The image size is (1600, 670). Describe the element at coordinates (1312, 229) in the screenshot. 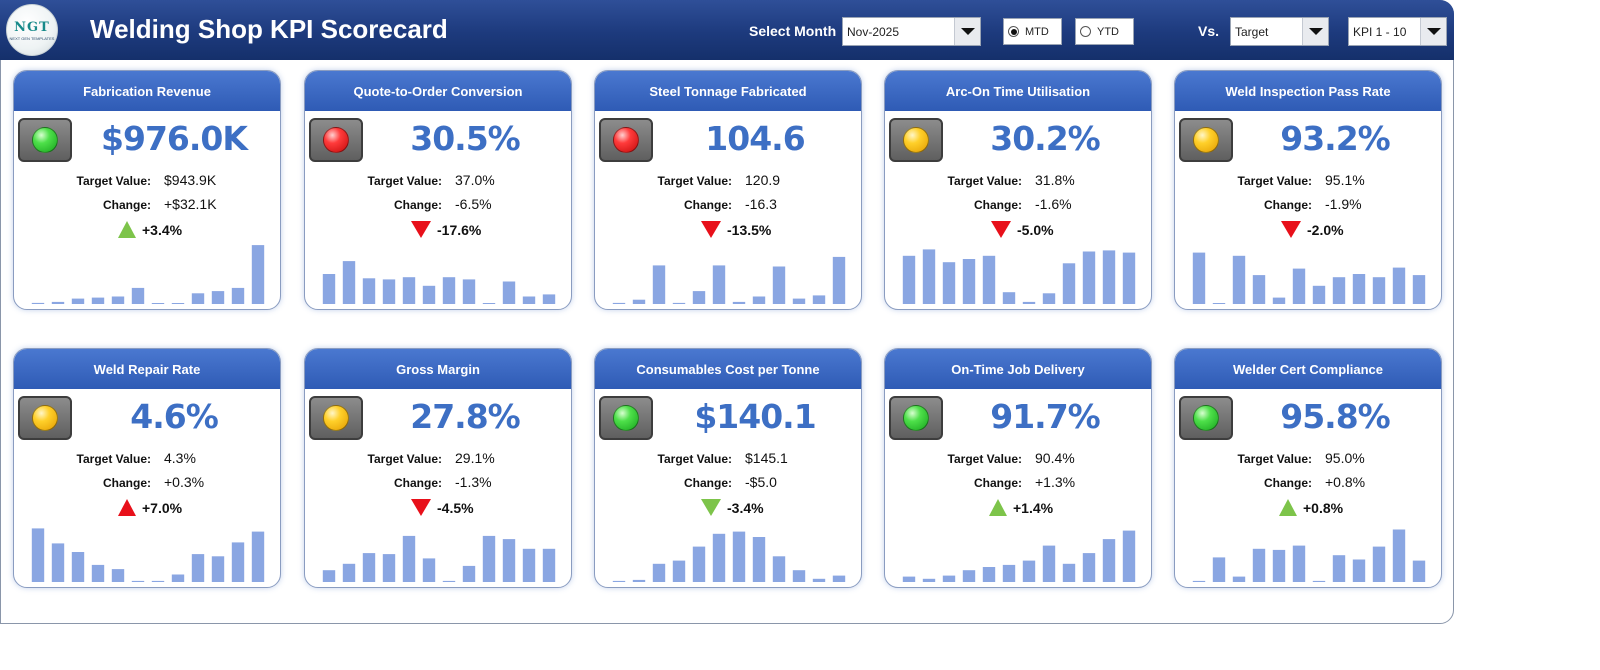

I see `change-indicator: -2.0%` at that location.